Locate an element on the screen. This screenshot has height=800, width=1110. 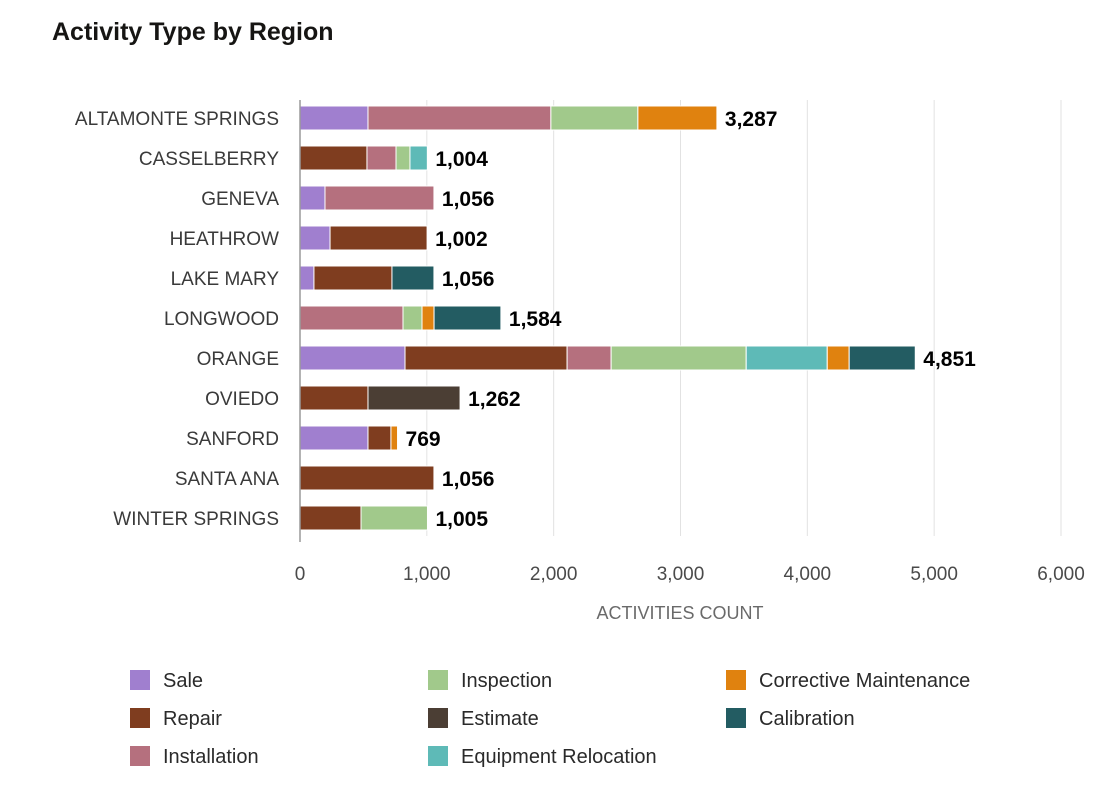
x-tick-label: 6,000 is located at coordinates (1061, 574).